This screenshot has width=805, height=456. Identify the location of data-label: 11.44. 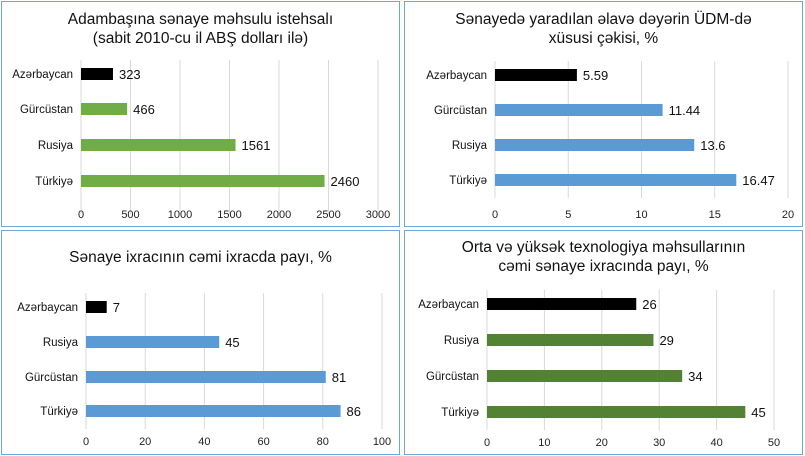
(685, 110).